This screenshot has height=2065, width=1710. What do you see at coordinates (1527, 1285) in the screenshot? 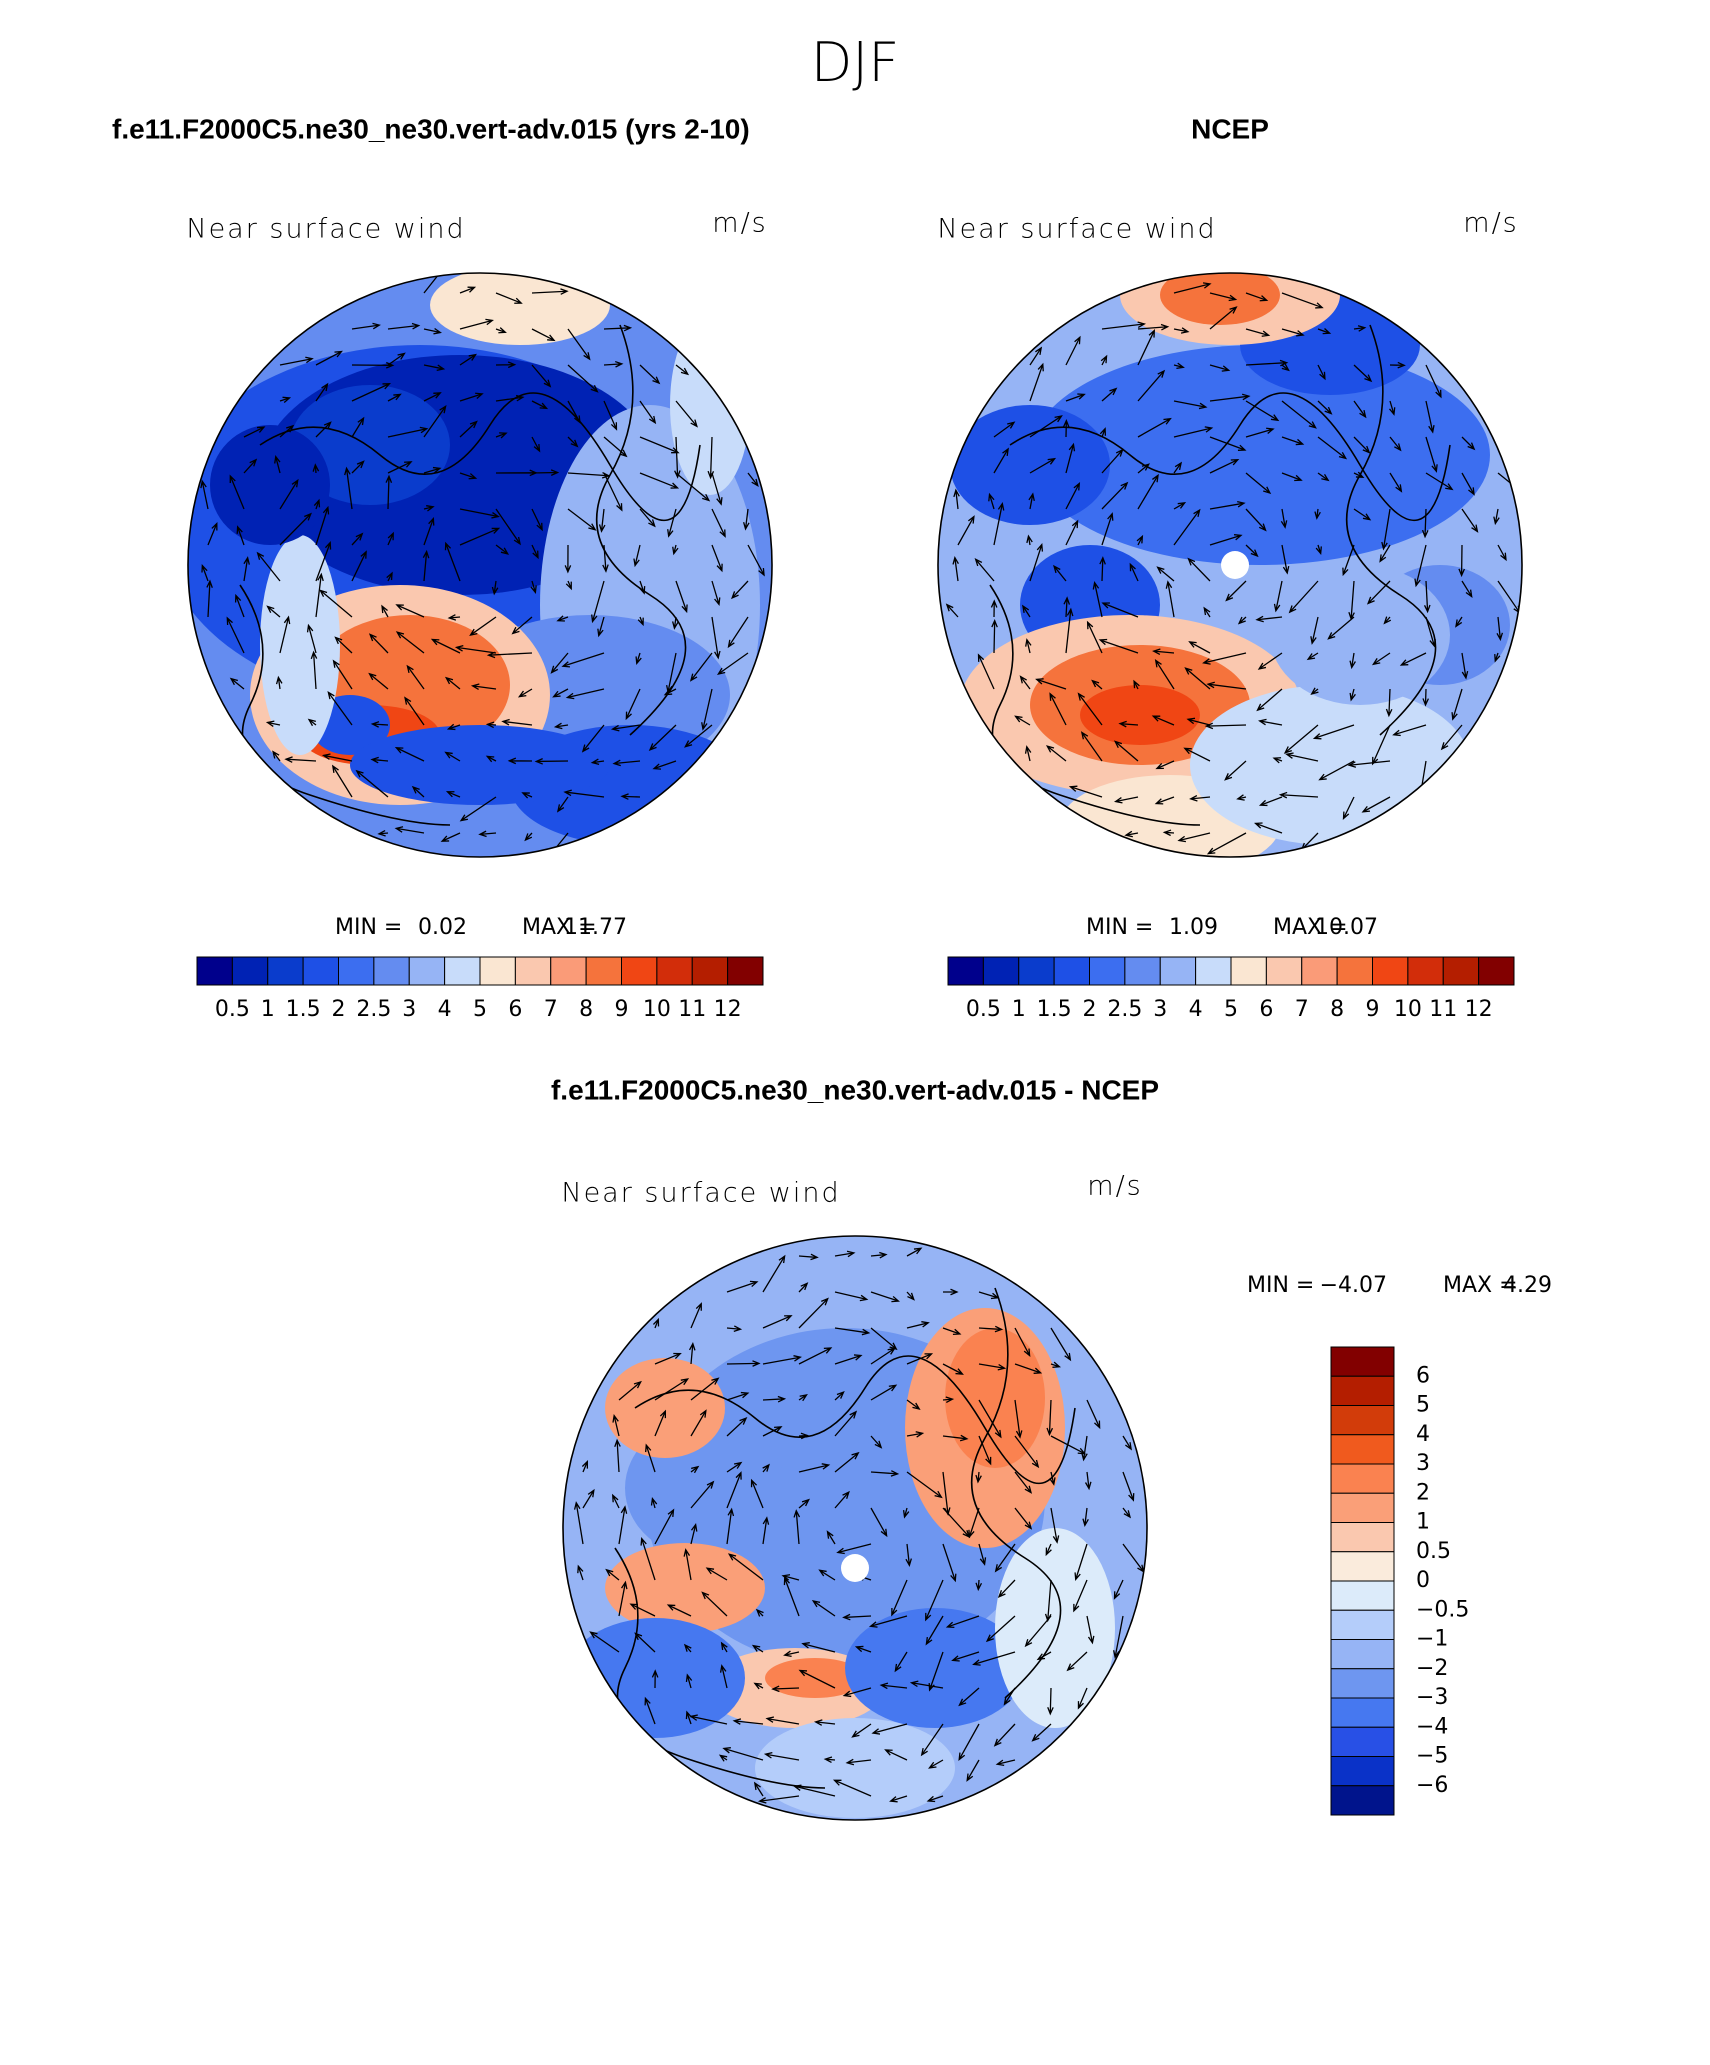
I see `max-value: 4.29` at bounding box center [1527, 1285].